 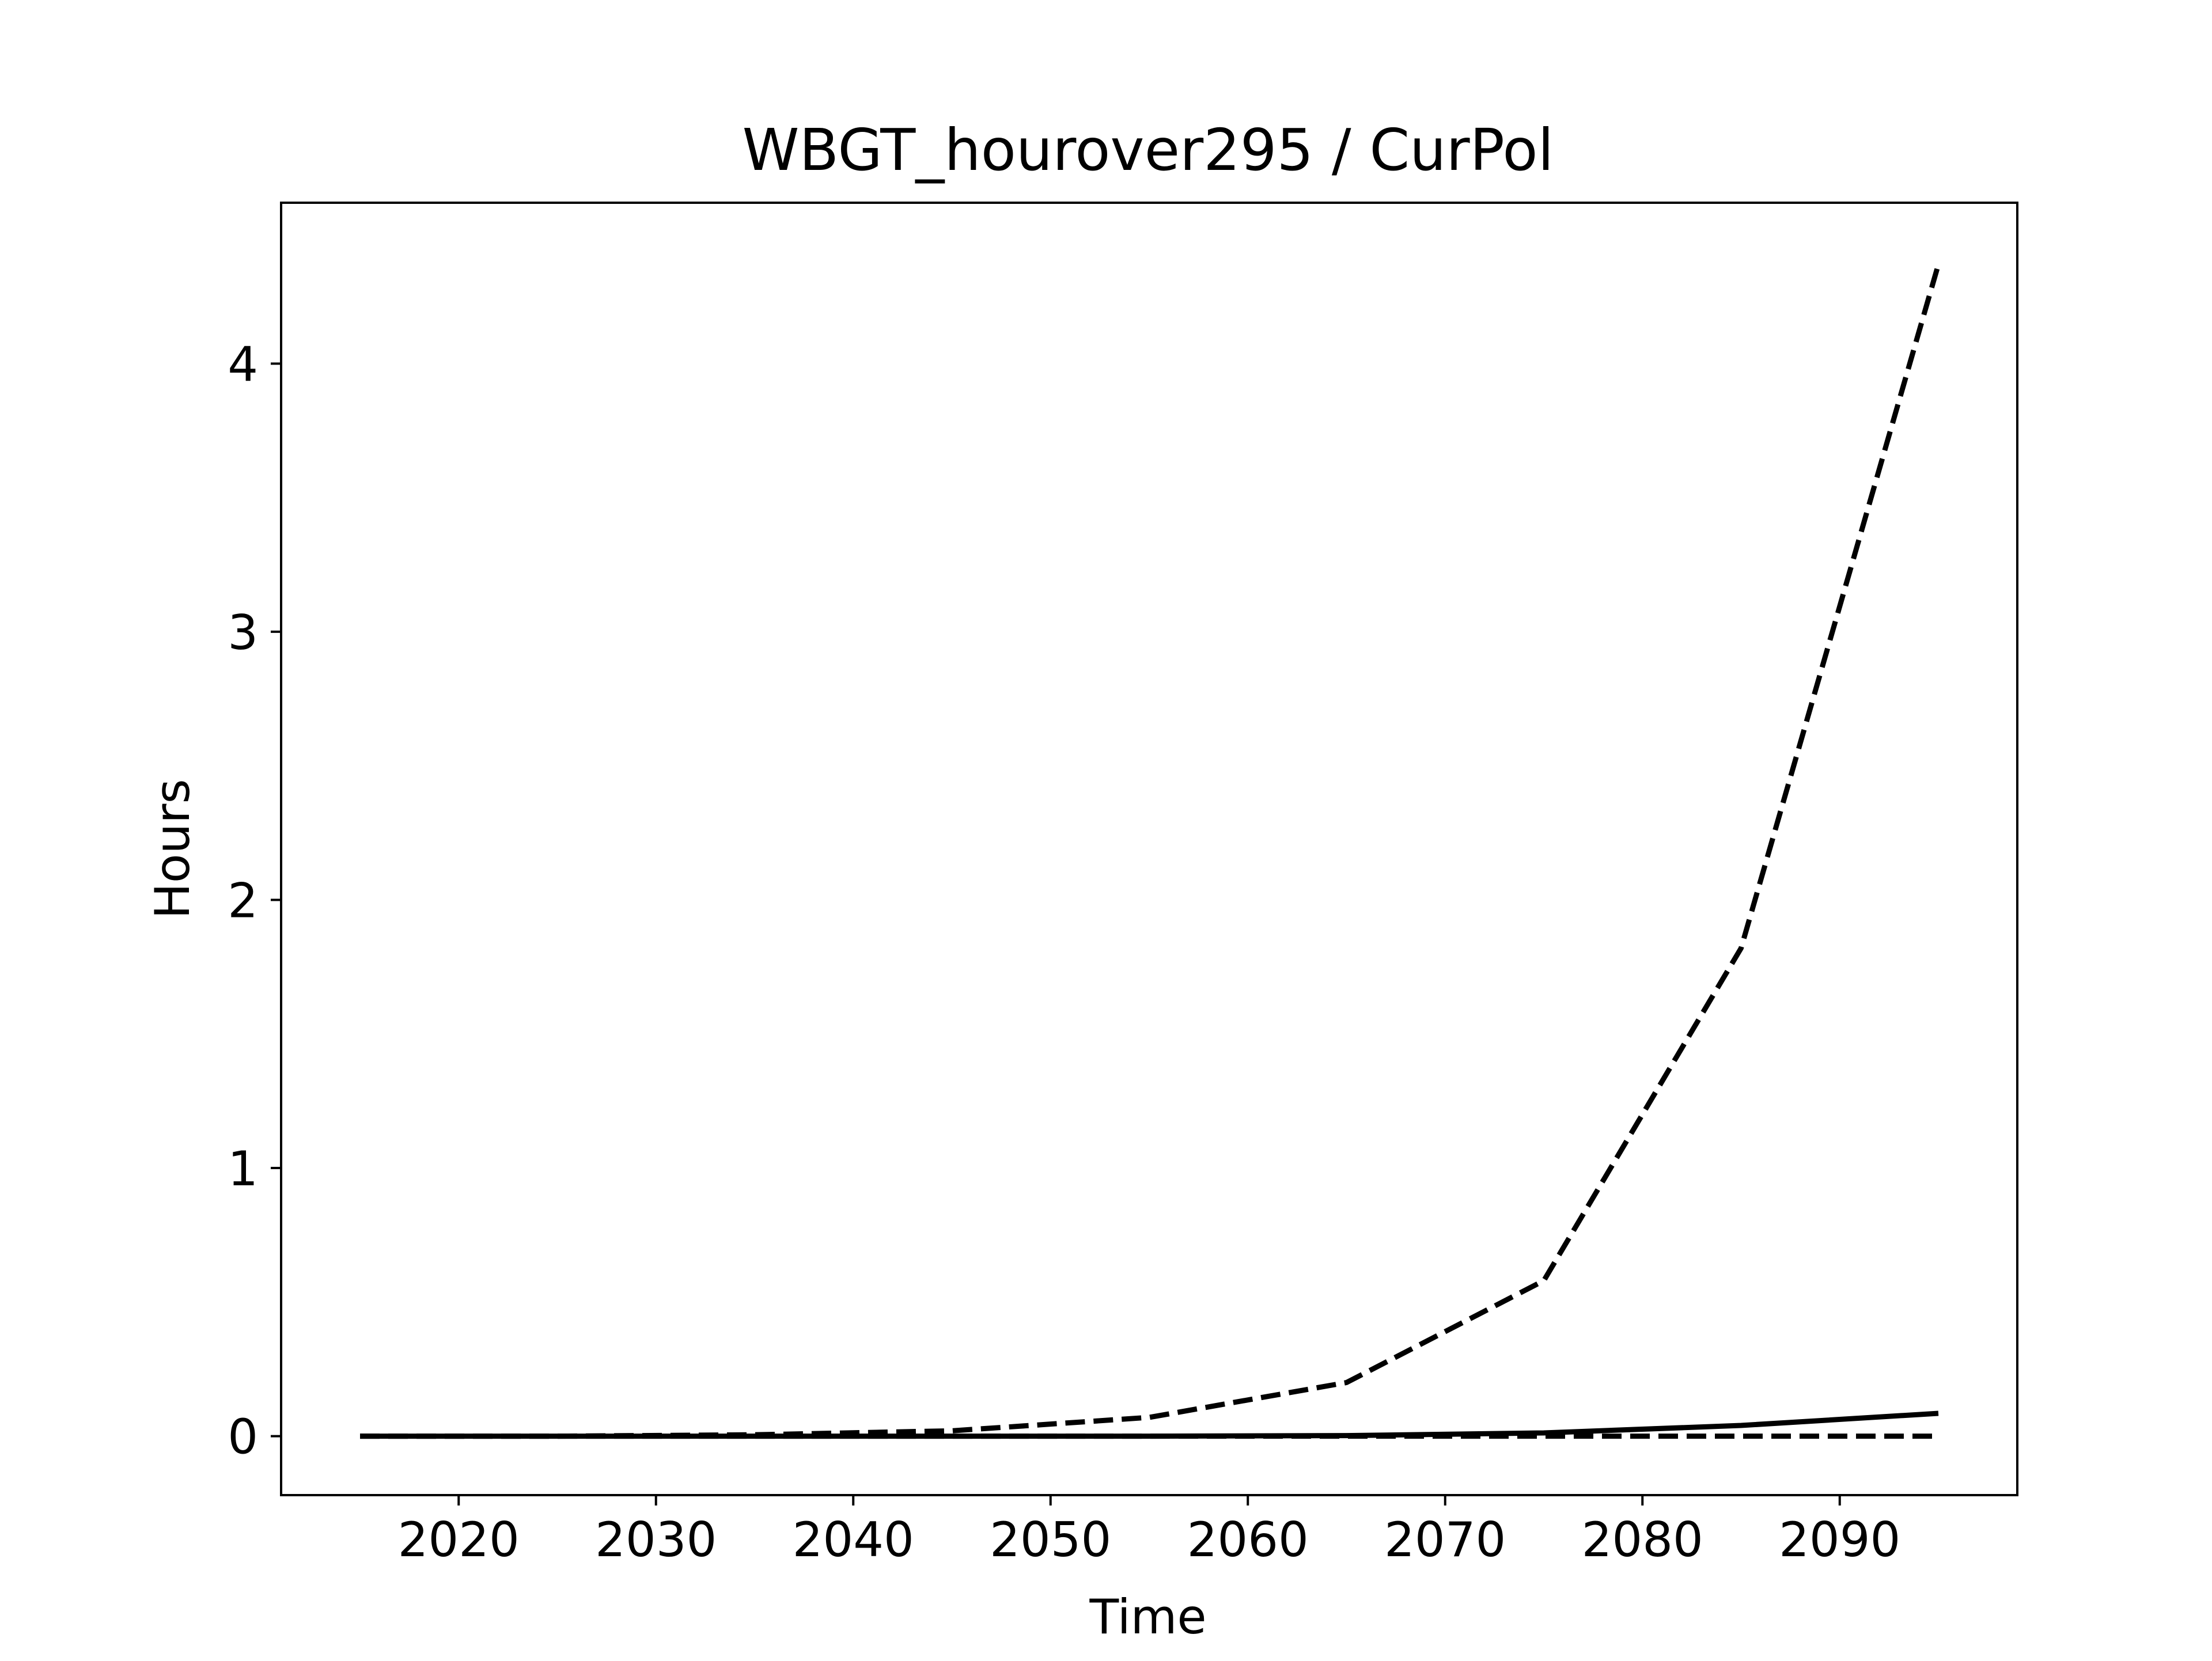 I want to click on x-axis-label: Time, so click(x=1147, y=1617).